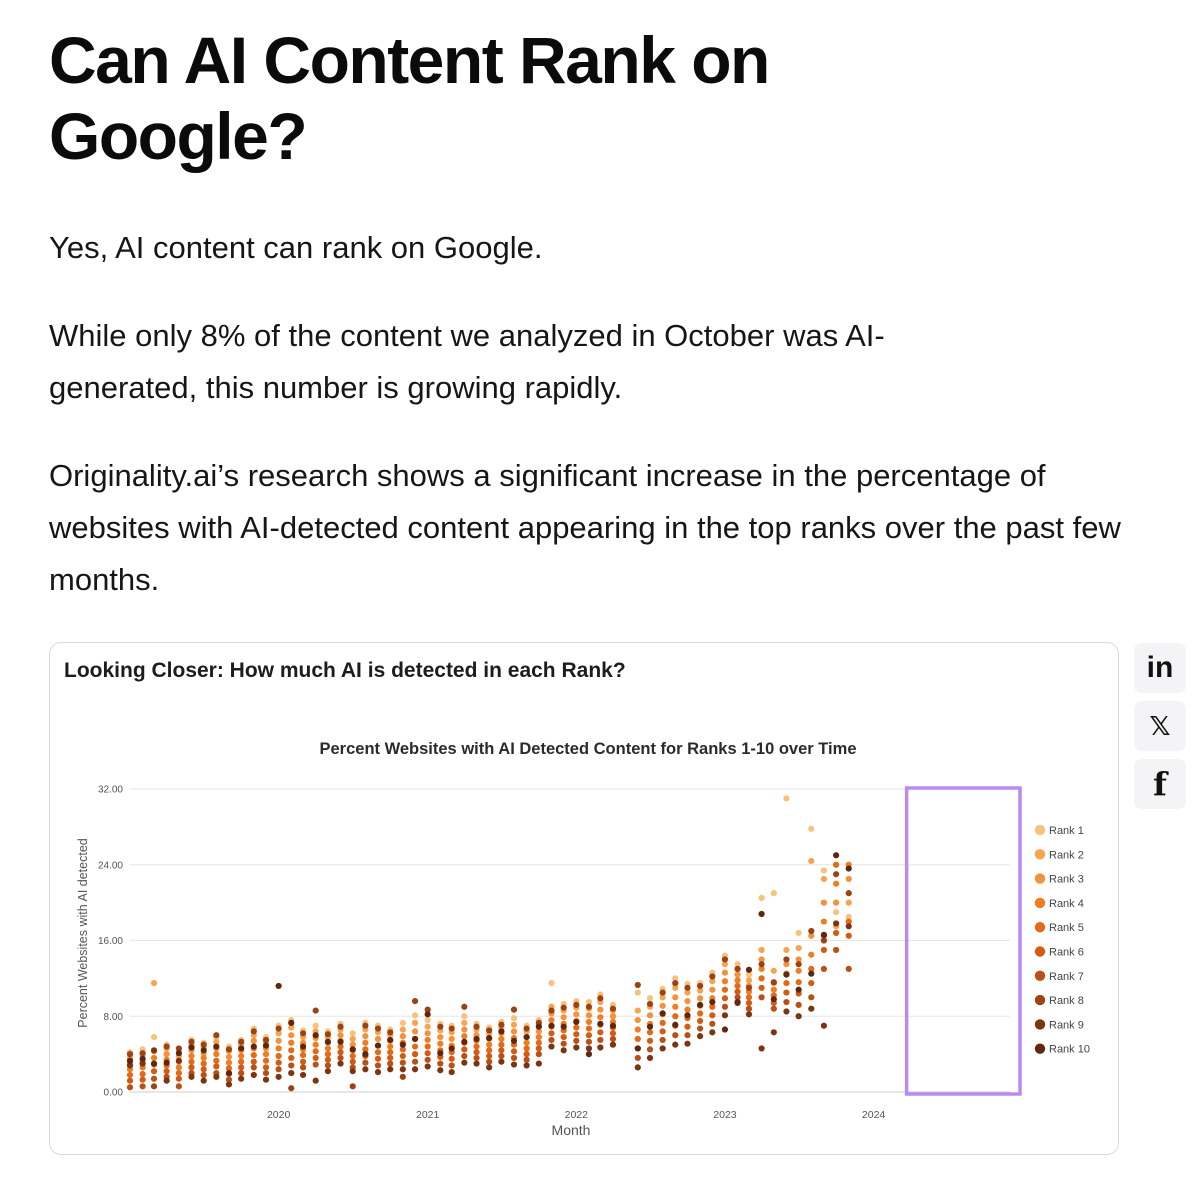 The width and height of the screenshot is (1200, 1178). Describe the element at coordinates (963, 941) in the screenshot. I see `chart-highlight` at that location.